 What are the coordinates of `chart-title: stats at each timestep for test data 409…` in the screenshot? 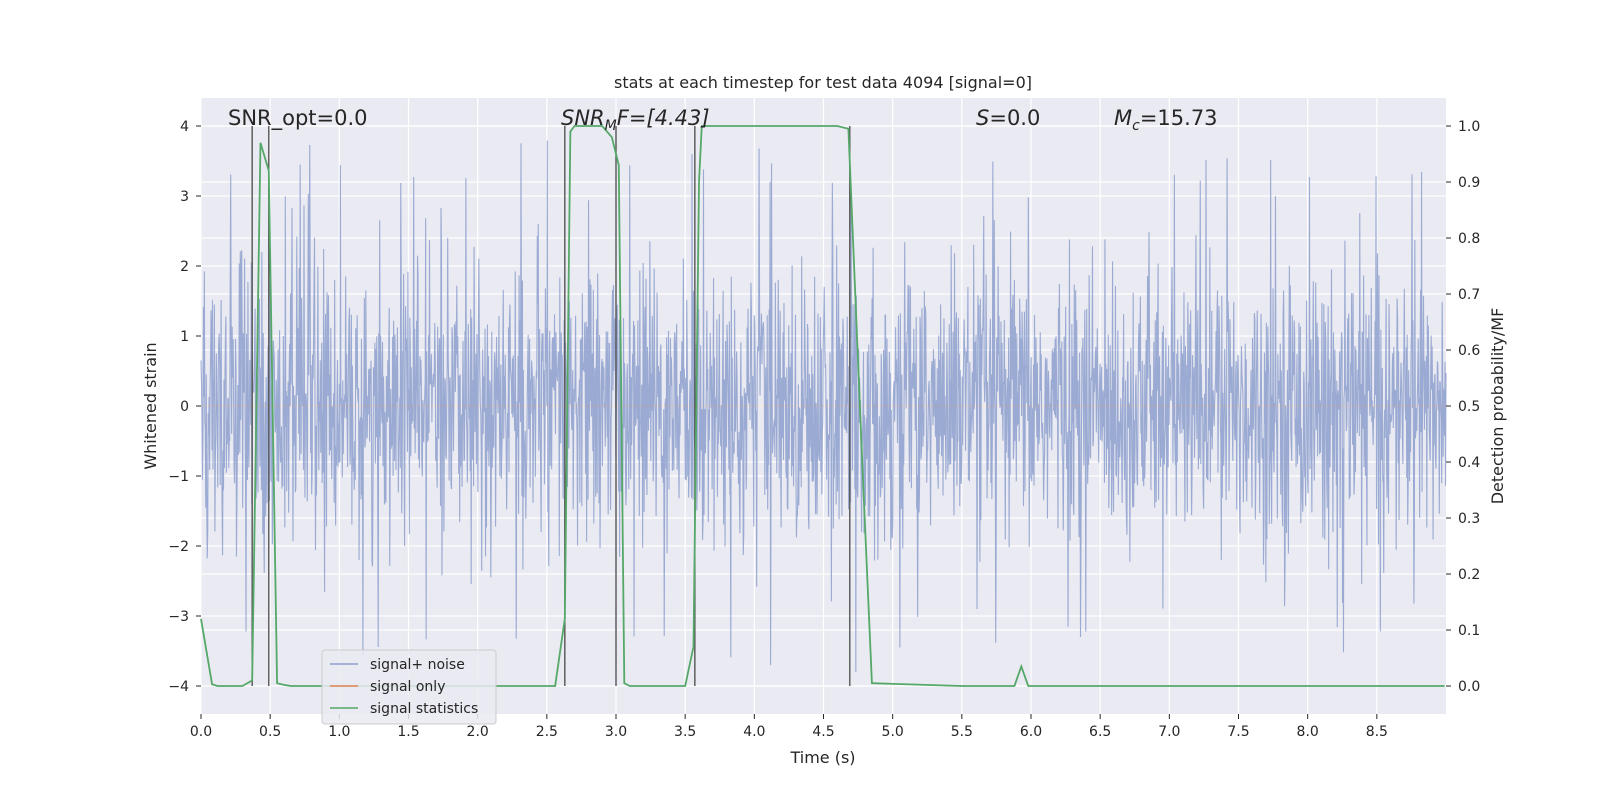 It's located at (823, 82).